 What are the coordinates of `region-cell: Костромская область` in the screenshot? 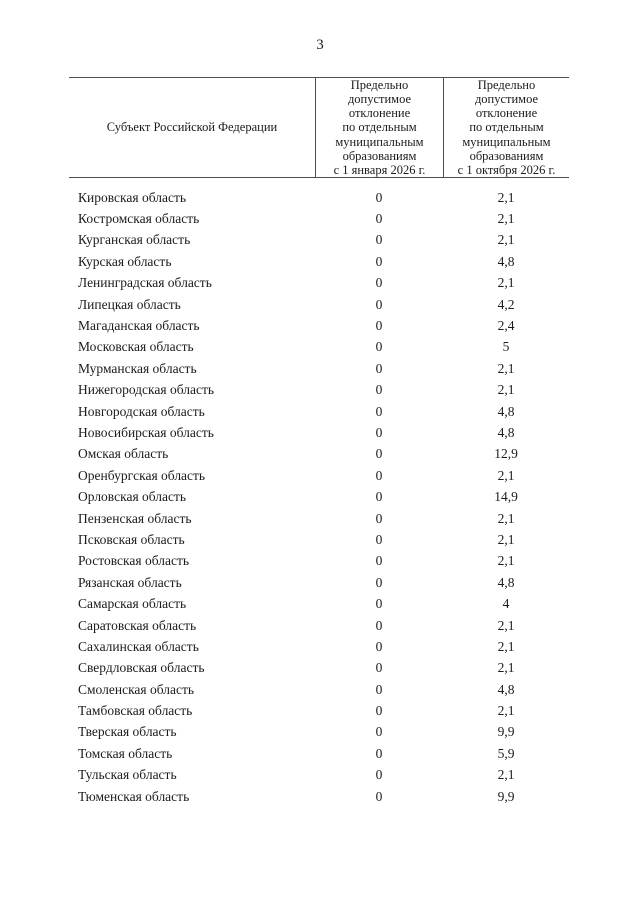 It's located at (139, 219).